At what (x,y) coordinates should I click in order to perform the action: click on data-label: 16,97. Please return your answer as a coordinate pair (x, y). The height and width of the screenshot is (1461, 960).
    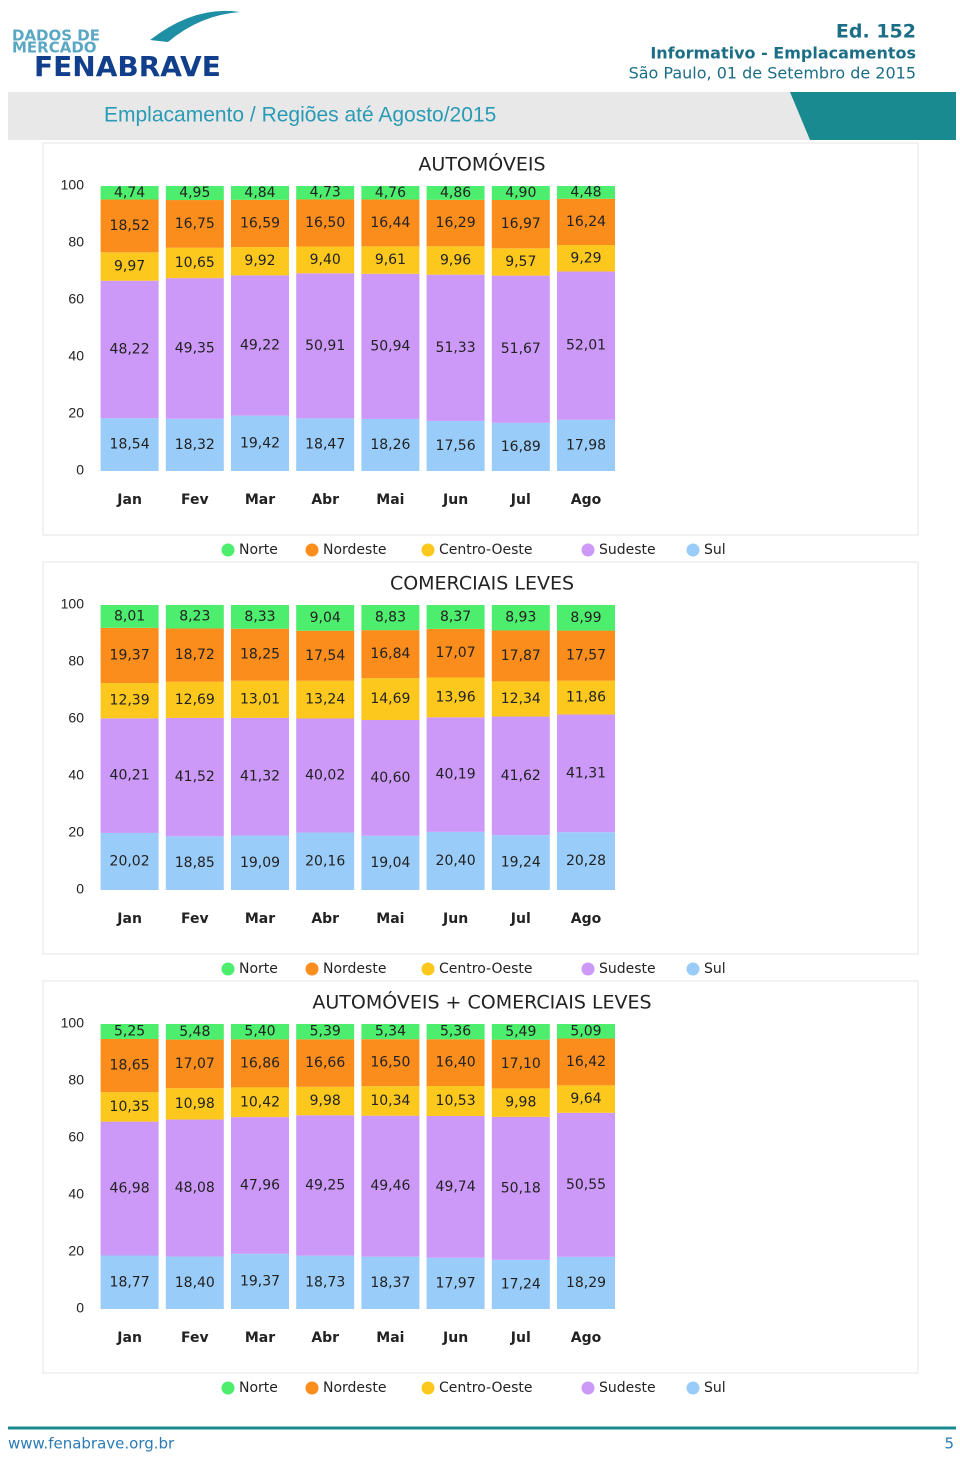
    Looking at the image, I should click on (521, 224).